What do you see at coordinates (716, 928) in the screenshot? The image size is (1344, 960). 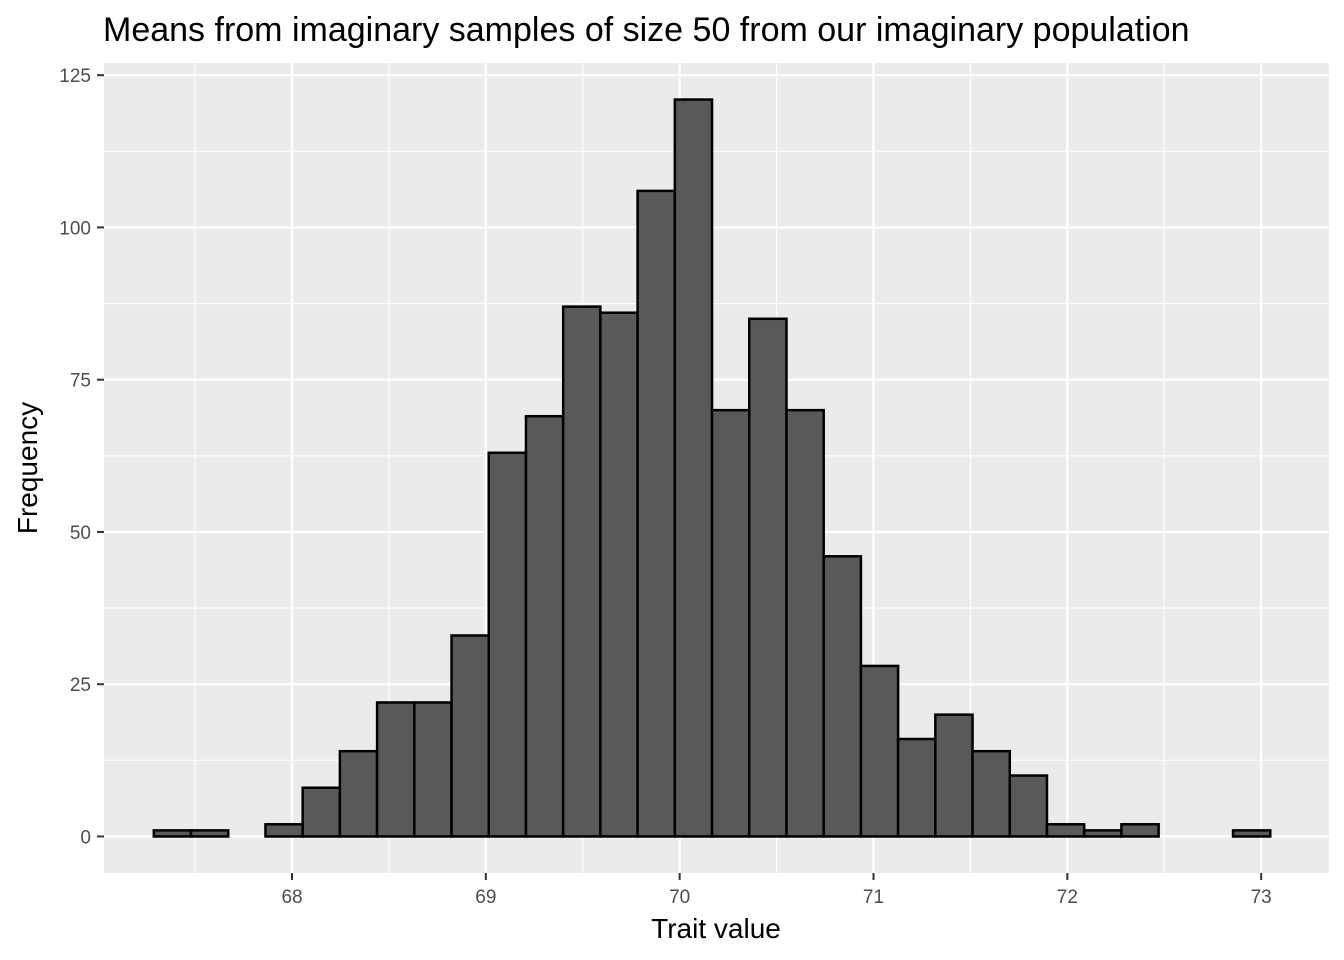 I see `x-axis-title: Trait value` at bounding box center [716, 928].